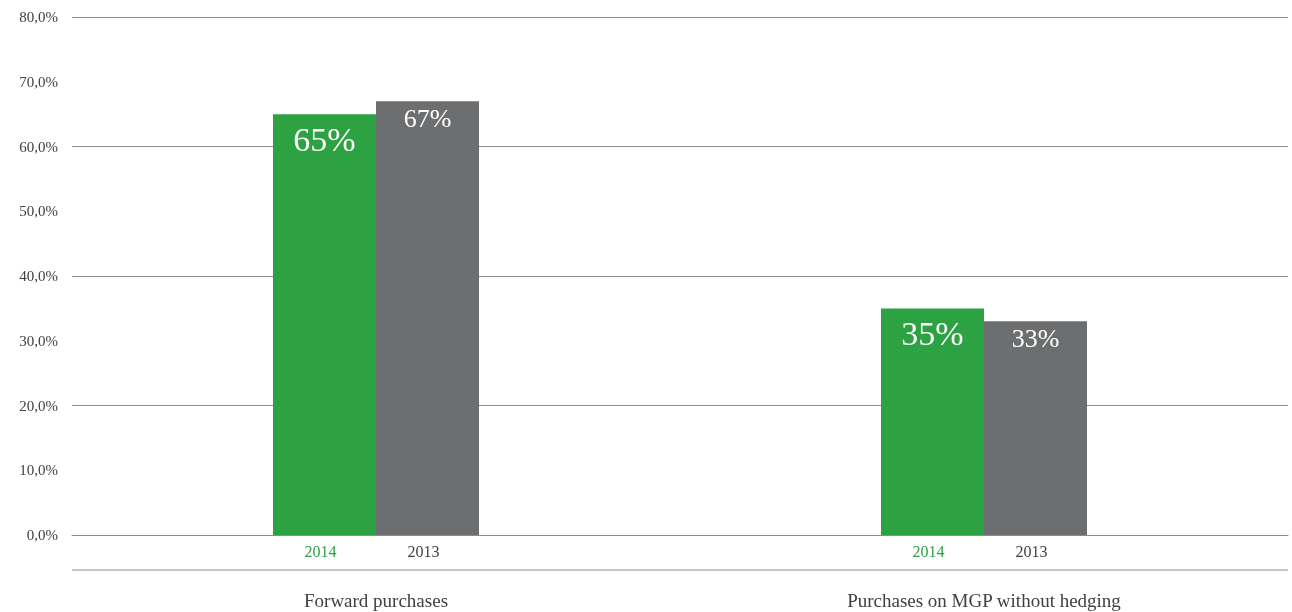 The height and width of the screenshot is (612, 1292). Describe the element at coordinates (38, 211) in the screenshot. I see `y-tick-label: 50,0%` at that location.